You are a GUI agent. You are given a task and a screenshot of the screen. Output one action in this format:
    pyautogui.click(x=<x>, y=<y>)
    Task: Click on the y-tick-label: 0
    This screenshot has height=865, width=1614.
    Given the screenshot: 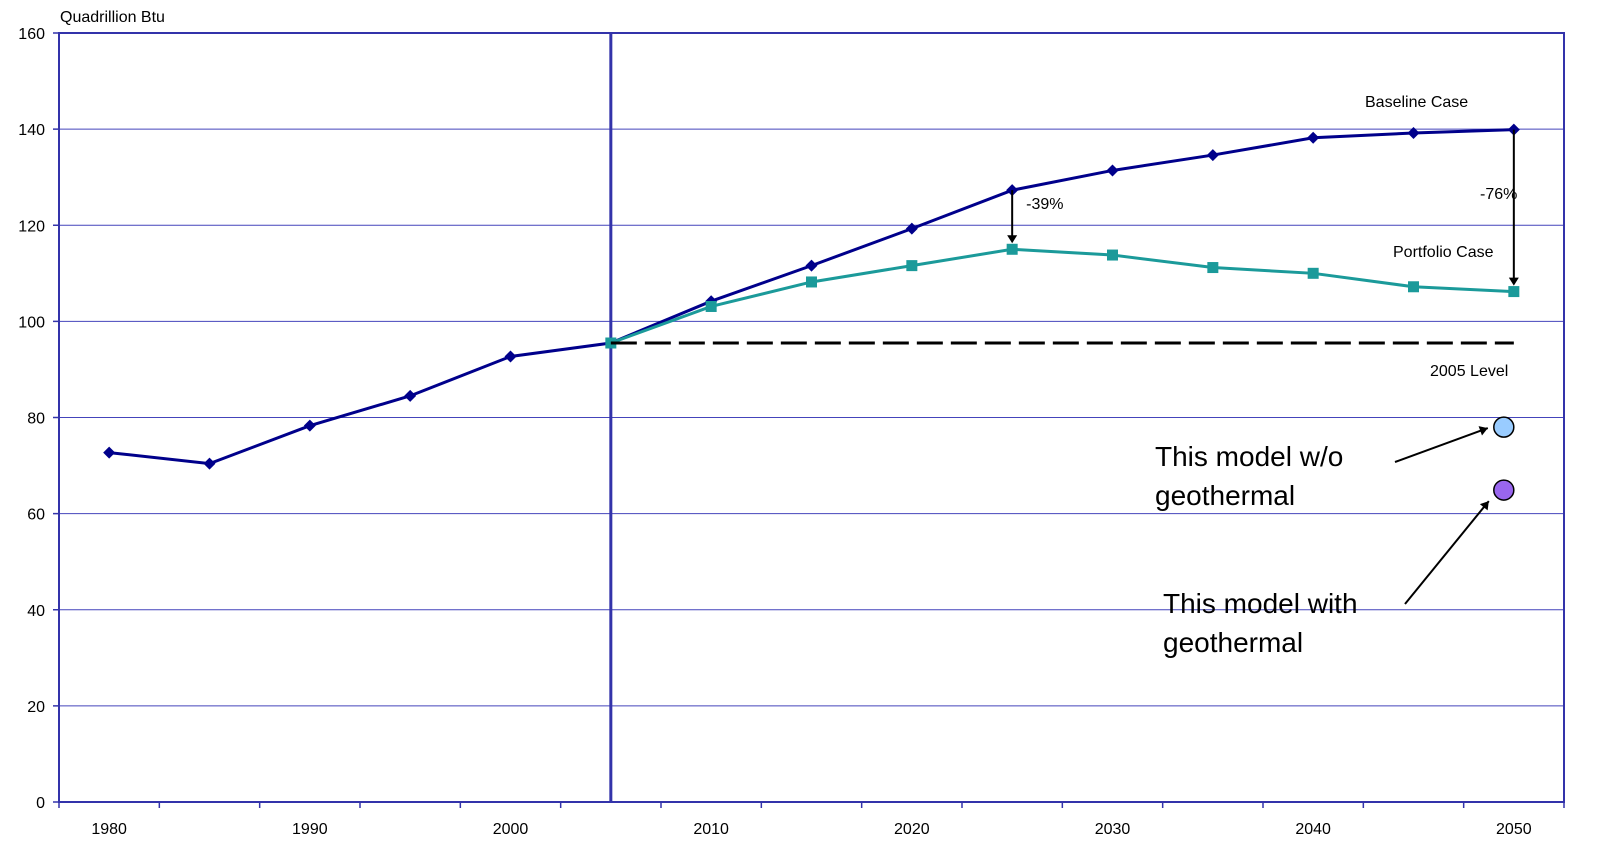 What is the action you would take?
    pyautogui.click(x=40, y=803)
    